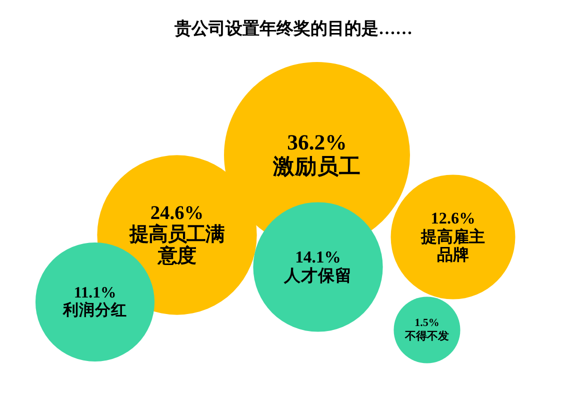 The image size is (587, 420). Describe the element at coordinates (427, 323) in the screenshot. I see `data-label: 1.5%` at that location.